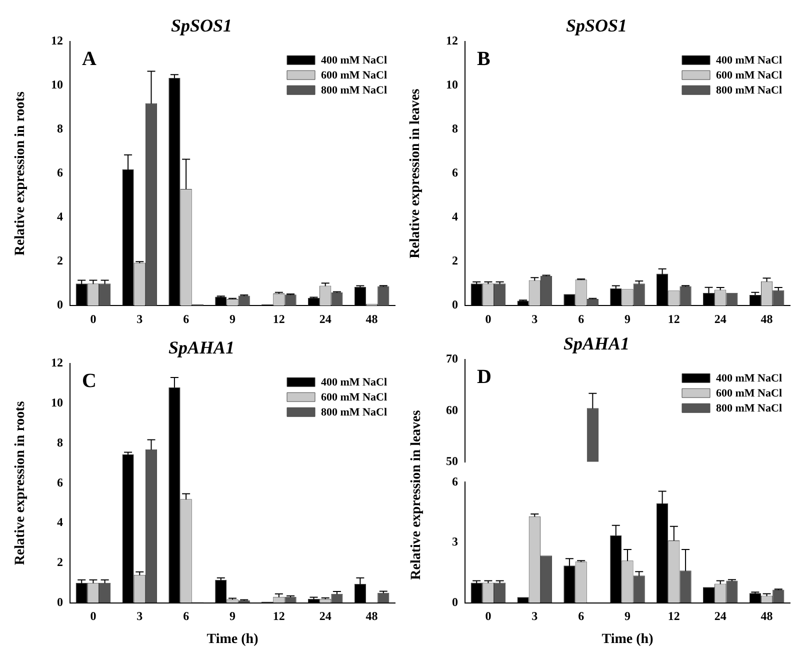 The image size is (810, 662). I want to click on annotation: C, so click(89, 381).